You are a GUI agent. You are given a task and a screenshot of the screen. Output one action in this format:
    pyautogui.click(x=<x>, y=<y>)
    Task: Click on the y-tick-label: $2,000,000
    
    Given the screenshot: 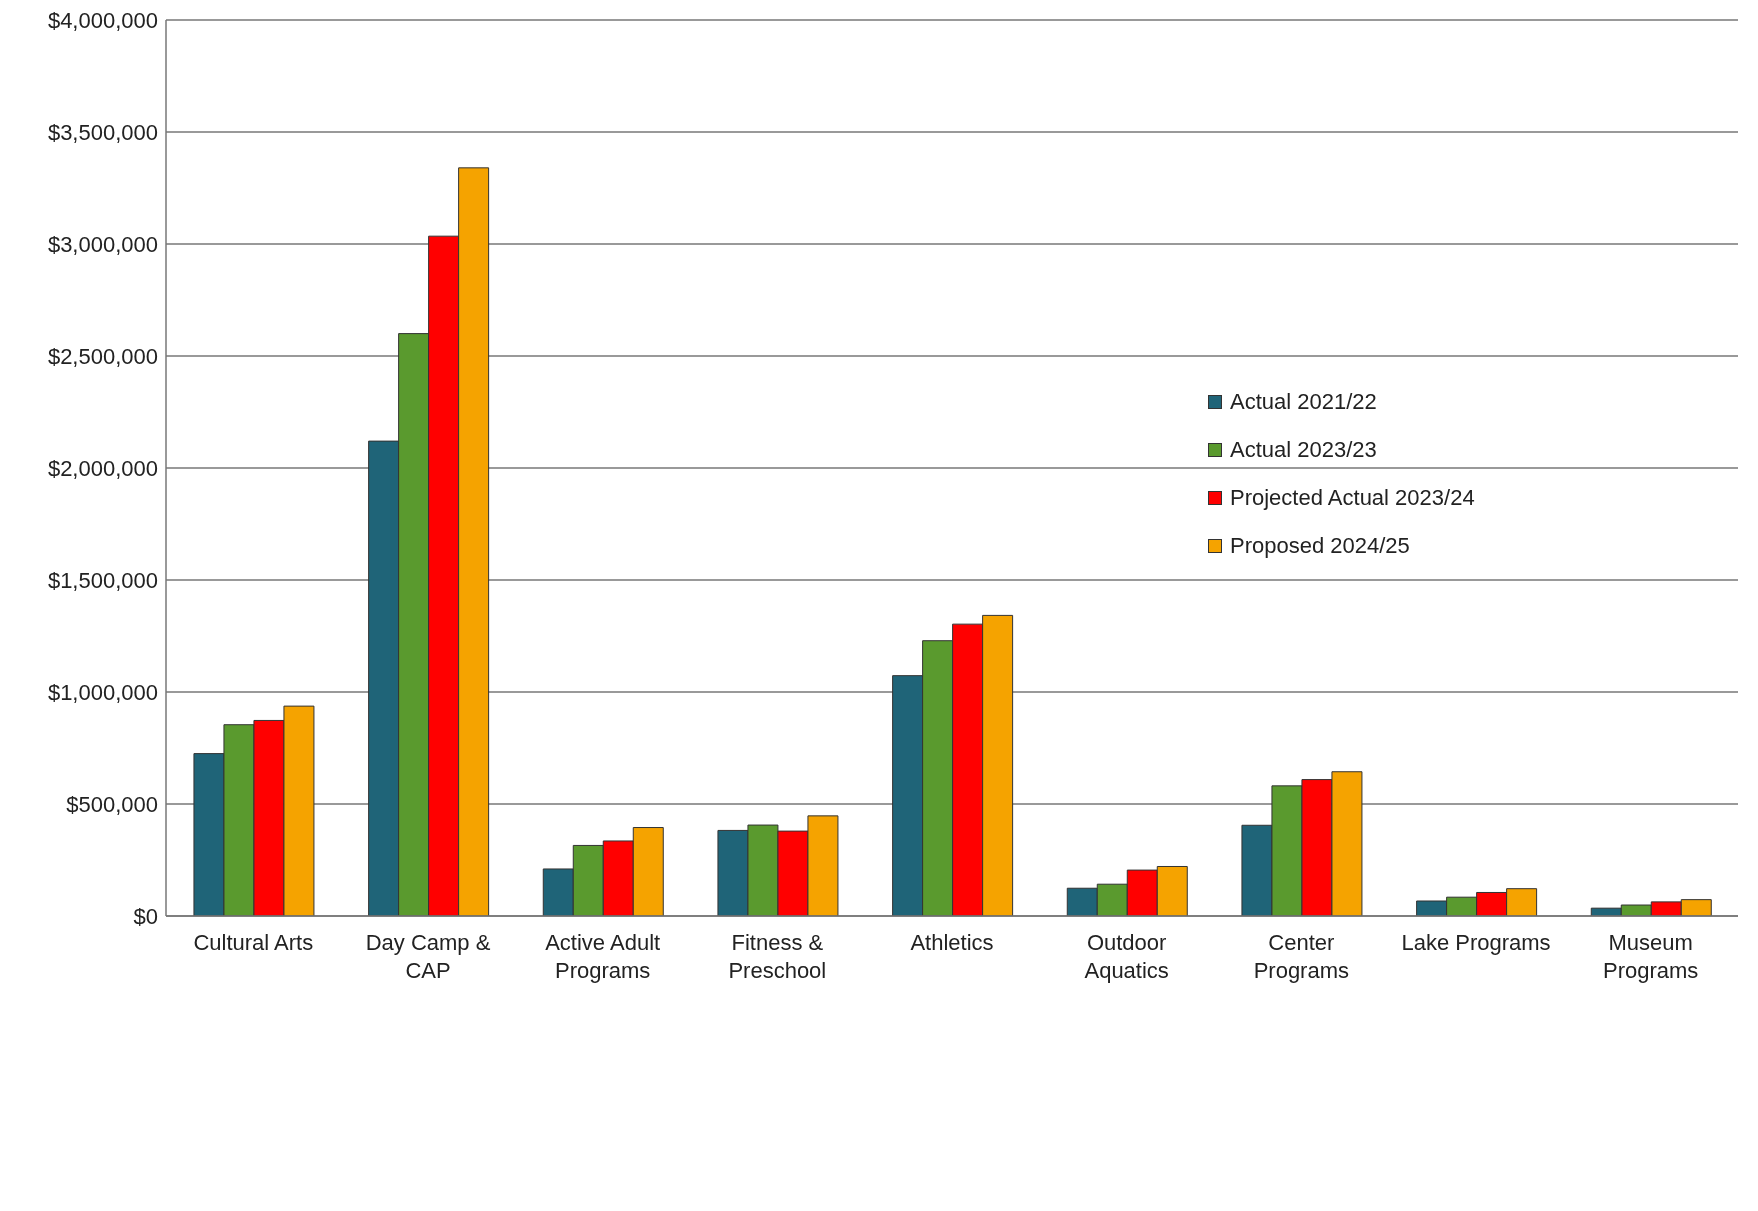 What is the action you would take?
    pyautogui.click(x=102, y=468)
    